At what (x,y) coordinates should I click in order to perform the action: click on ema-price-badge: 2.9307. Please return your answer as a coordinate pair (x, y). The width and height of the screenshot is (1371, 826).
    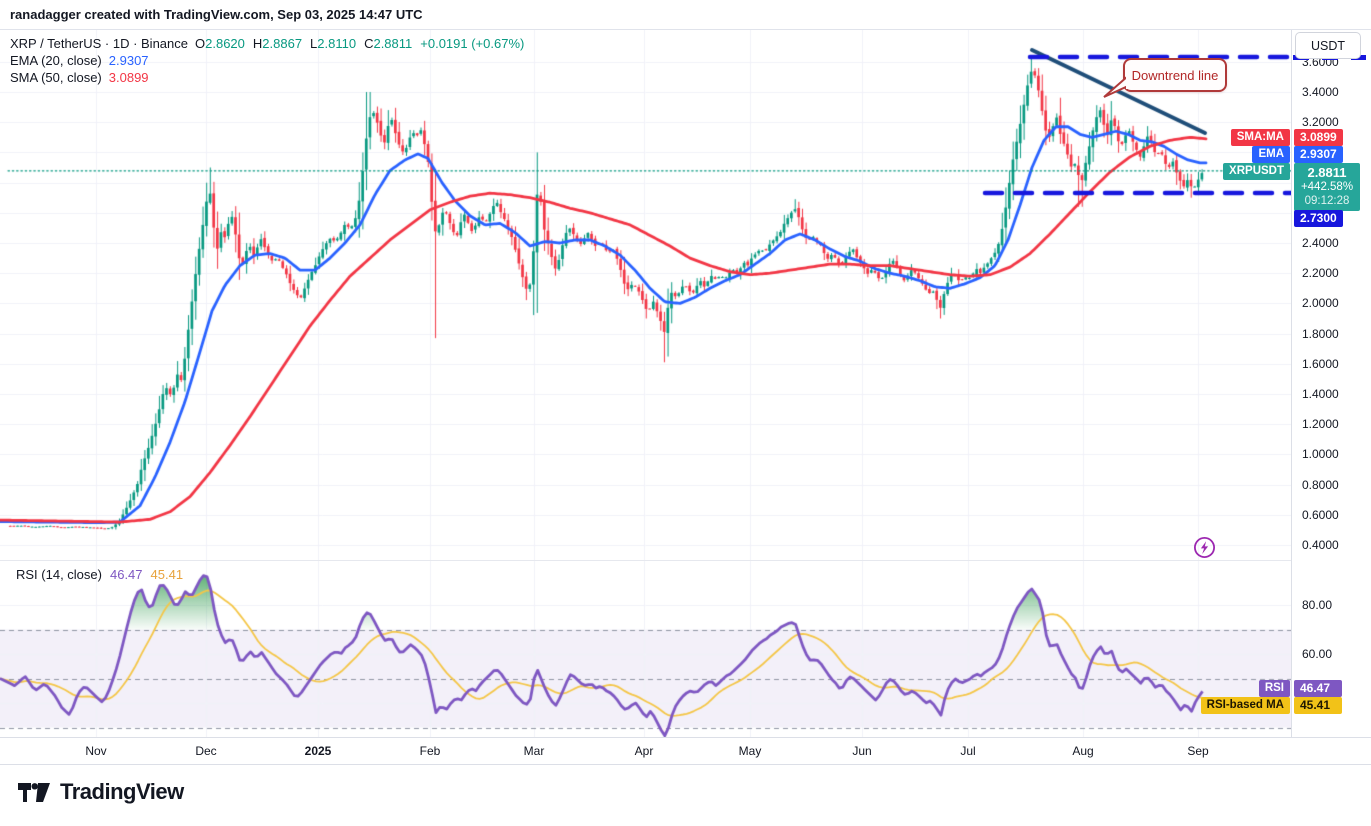
    Looking at the image, I should click on (1318, 154).